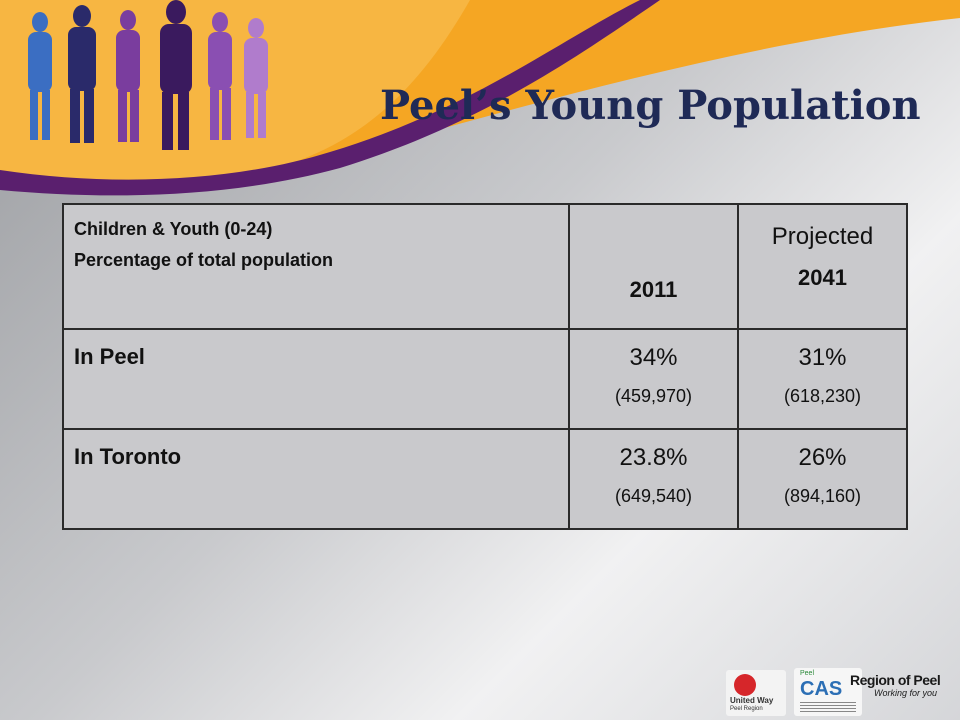 This screenshot has height=720, width=960. I want to click on header-label-line1: Children & Youth (0-24), so click(173, 229).